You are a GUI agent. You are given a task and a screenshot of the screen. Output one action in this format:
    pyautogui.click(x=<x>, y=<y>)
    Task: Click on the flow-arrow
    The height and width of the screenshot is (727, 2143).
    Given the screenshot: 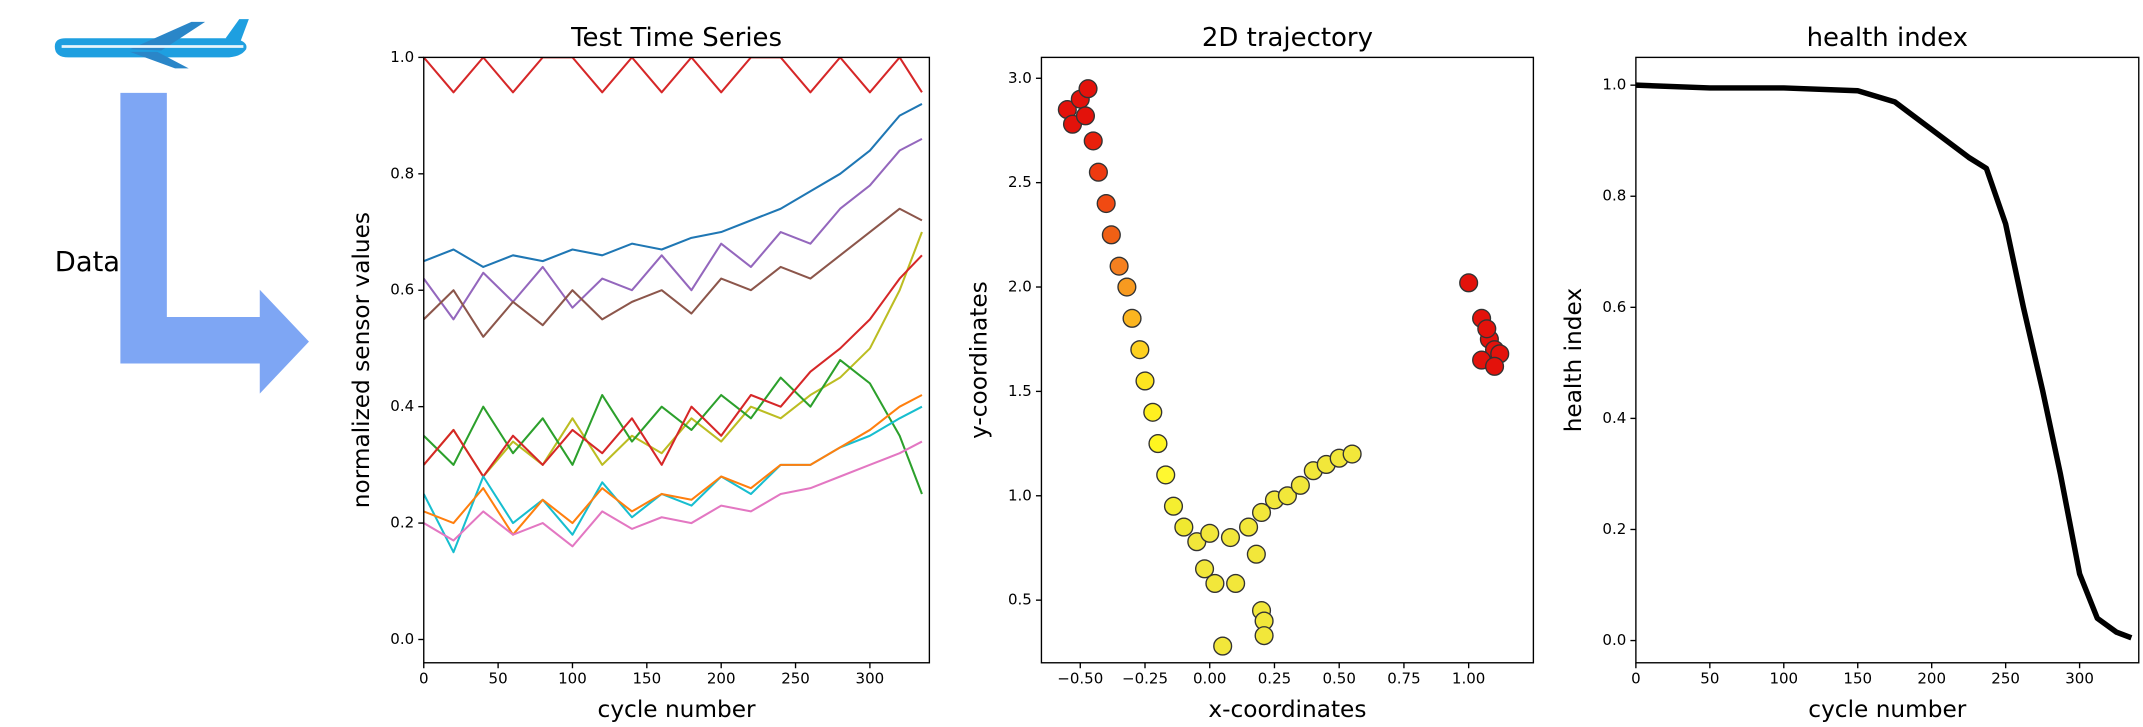 What is the action you would take?
    pyautogui.click(x=214, y=243)
    